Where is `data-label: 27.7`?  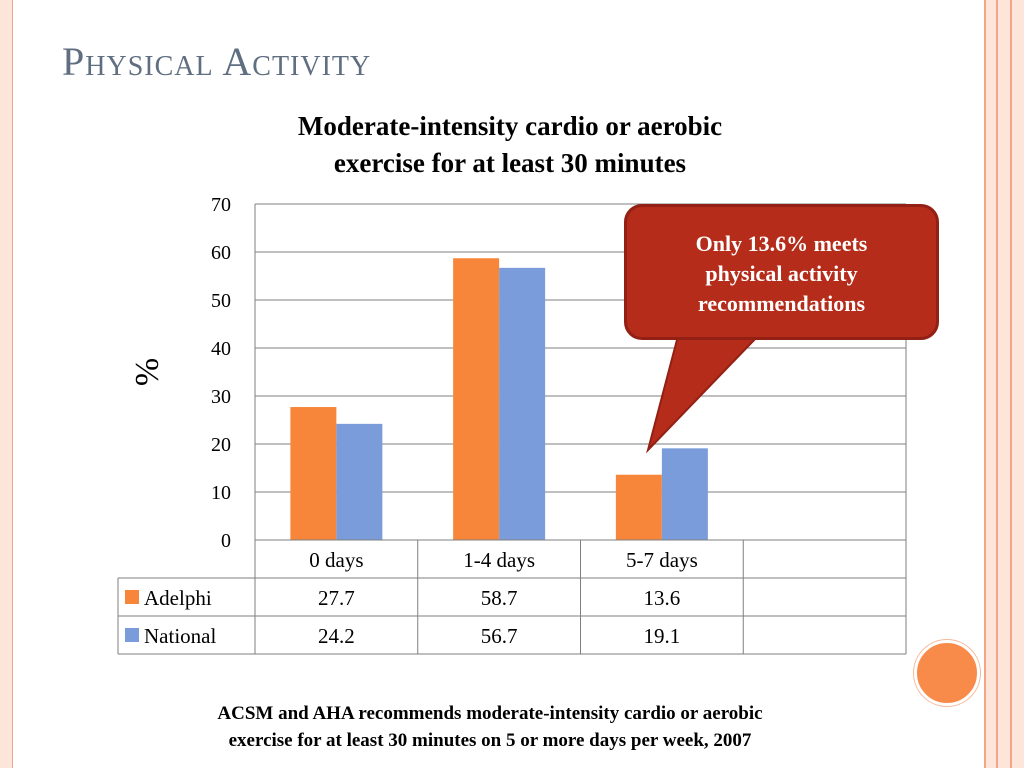
data-label: 27.7 is located at coordinates (336, 598).